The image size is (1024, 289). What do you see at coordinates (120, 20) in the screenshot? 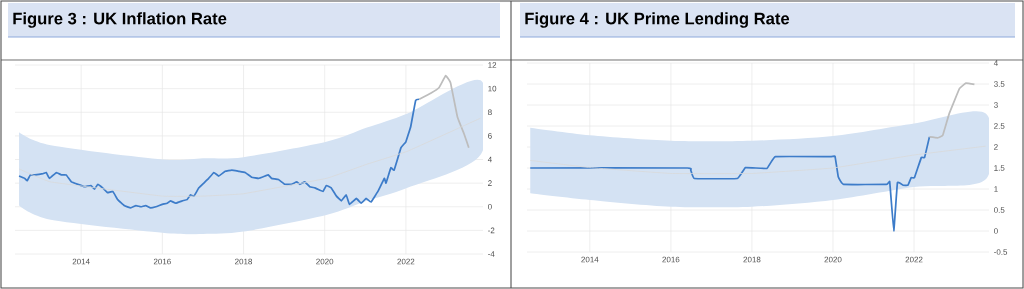
I see `chart-title: Figure 3 : UK Inflation Rate` at bounding box center [120, 20].